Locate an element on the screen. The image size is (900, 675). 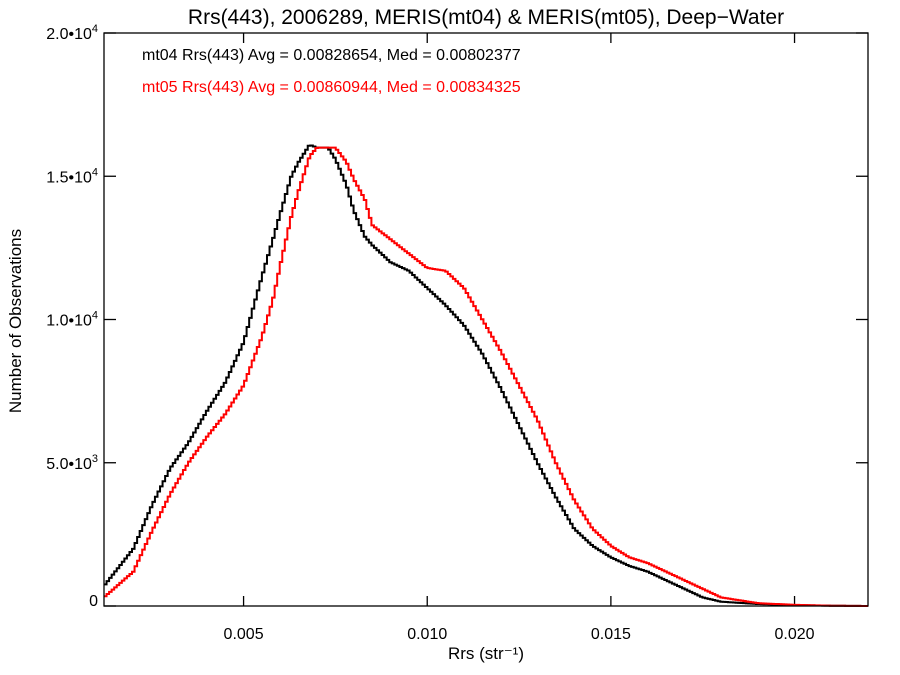
y-tick-label: 0 is located at coordinates (93, 601).